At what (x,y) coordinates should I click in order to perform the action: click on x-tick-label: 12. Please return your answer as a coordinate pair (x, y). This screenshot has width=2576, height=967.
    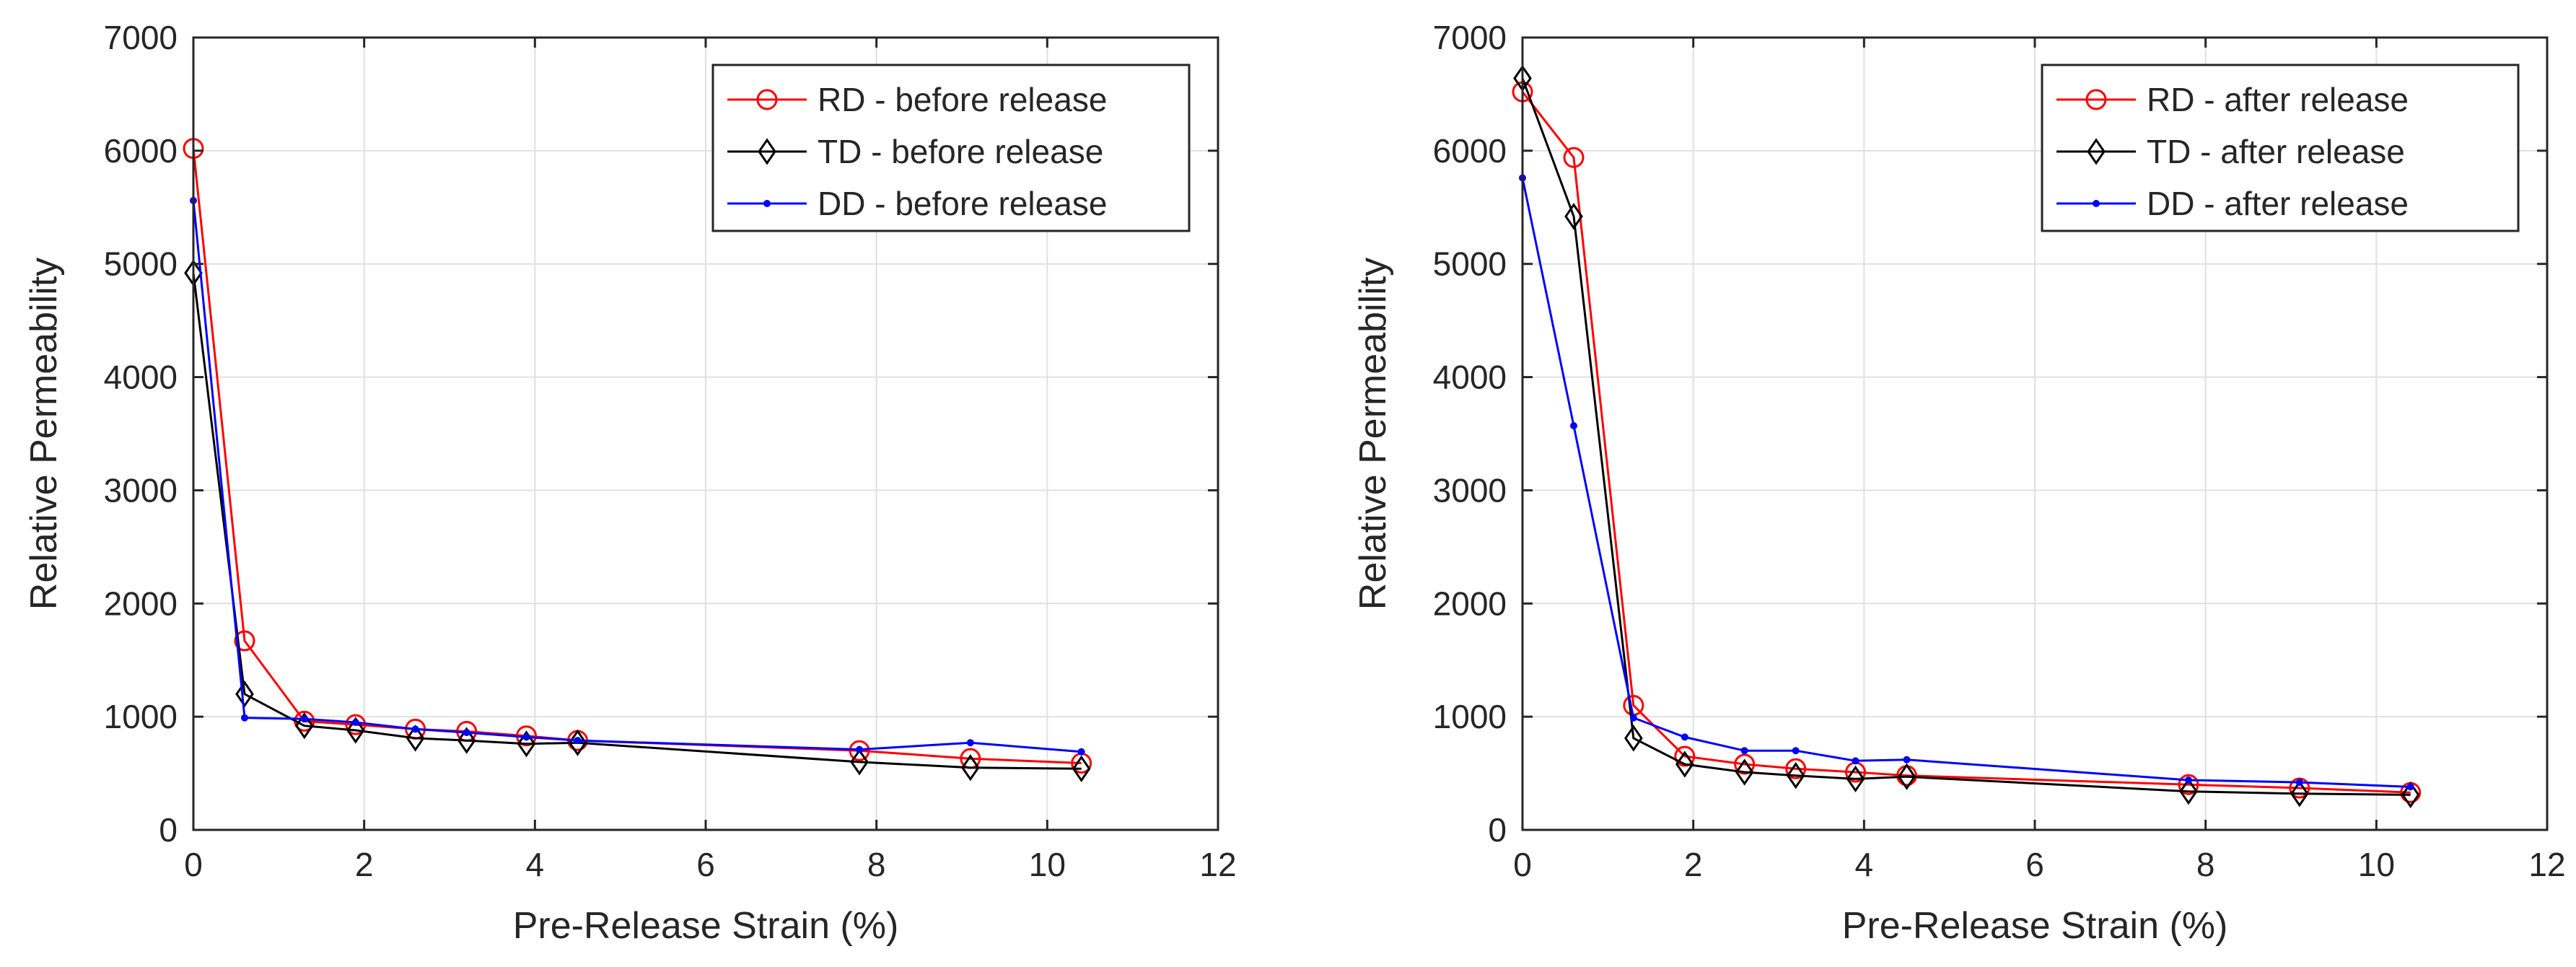
    Looking at the image, I should click on (2546, 864).